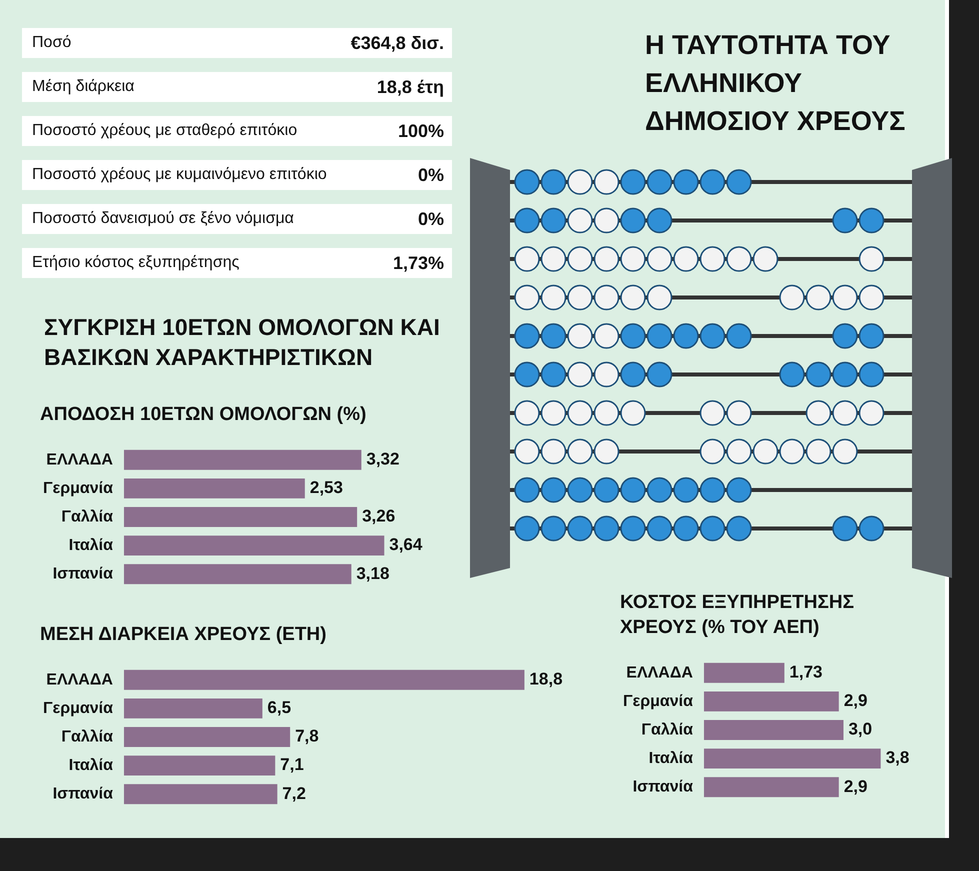 This screenshot has height=871, width=979. Describe the element at coordinates (242, 342) in the screenshot. I see `text: ΣΥΓΚΡΙΣΗ 10ΕΤΩΝ ΟΜΟΛΟΓΩΝ ΚΑΙ ΒΑΣΙΚΩΝ ΧΑΡΑΚΤΗΡΙΣΤΙΚΩΝ` at that location.